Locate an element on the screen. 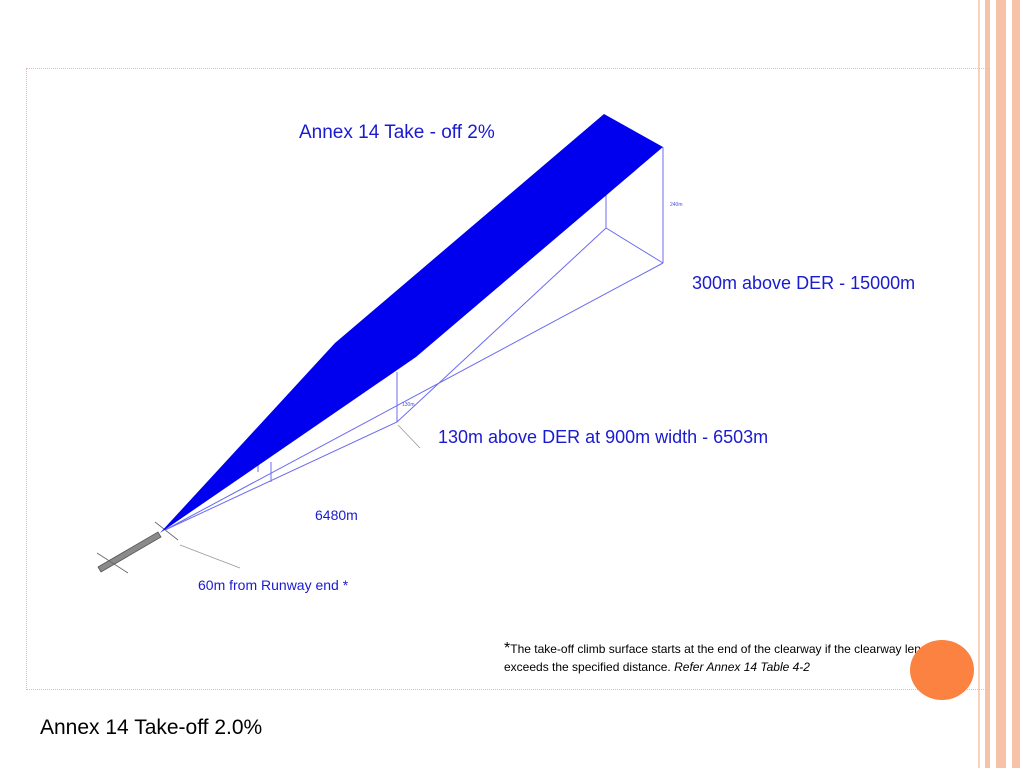 This screenshot has width=1024, height=768. small-label-240m: 240m is located at coordinates (676, 205).